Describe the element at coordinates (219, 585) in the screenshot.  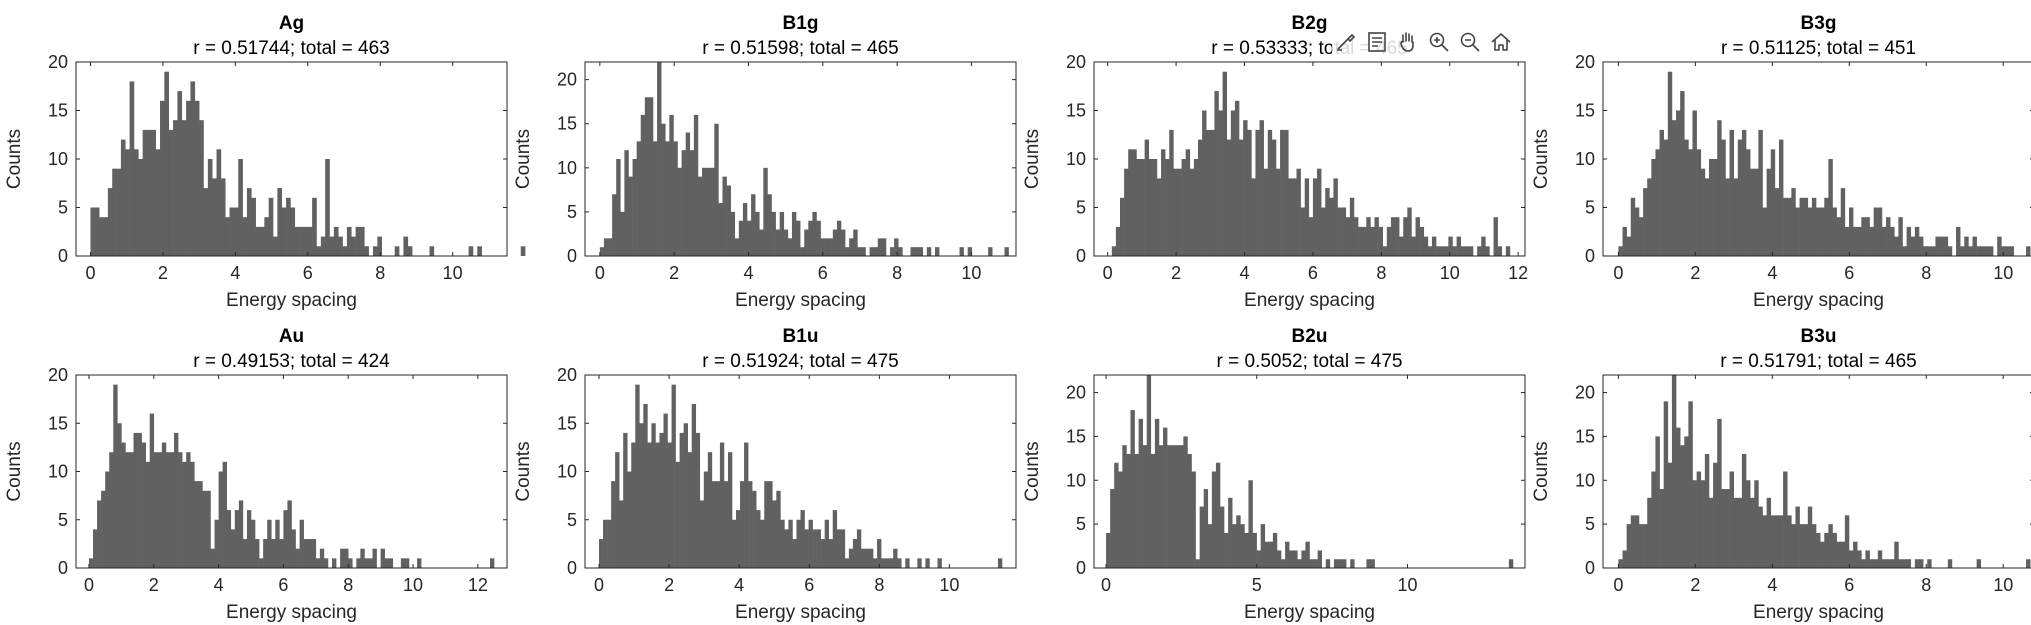
I see `x-tick-label: 4` at that location.